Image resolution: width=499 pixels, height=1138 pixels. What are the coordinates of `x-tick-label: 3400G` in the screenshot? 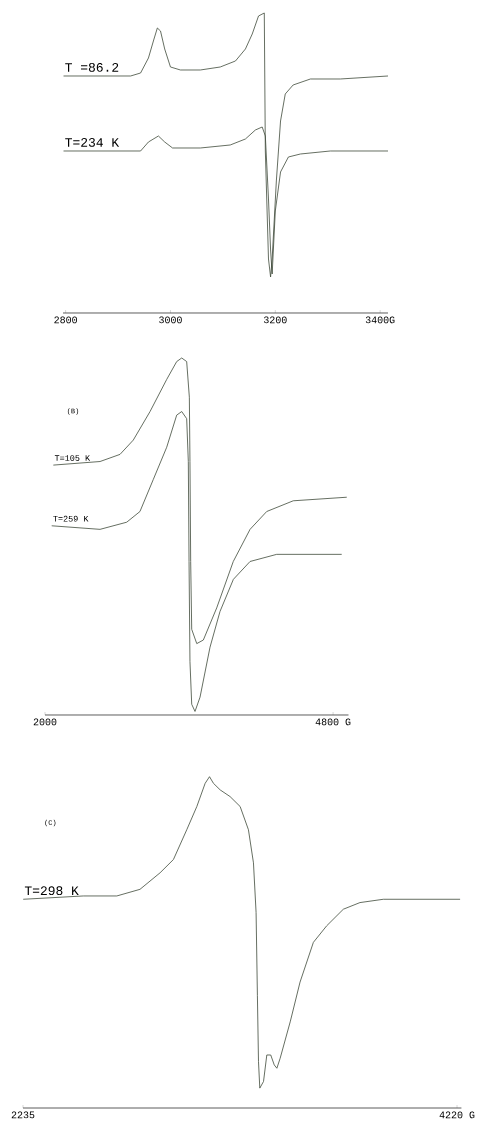 It's located at (380, 320).